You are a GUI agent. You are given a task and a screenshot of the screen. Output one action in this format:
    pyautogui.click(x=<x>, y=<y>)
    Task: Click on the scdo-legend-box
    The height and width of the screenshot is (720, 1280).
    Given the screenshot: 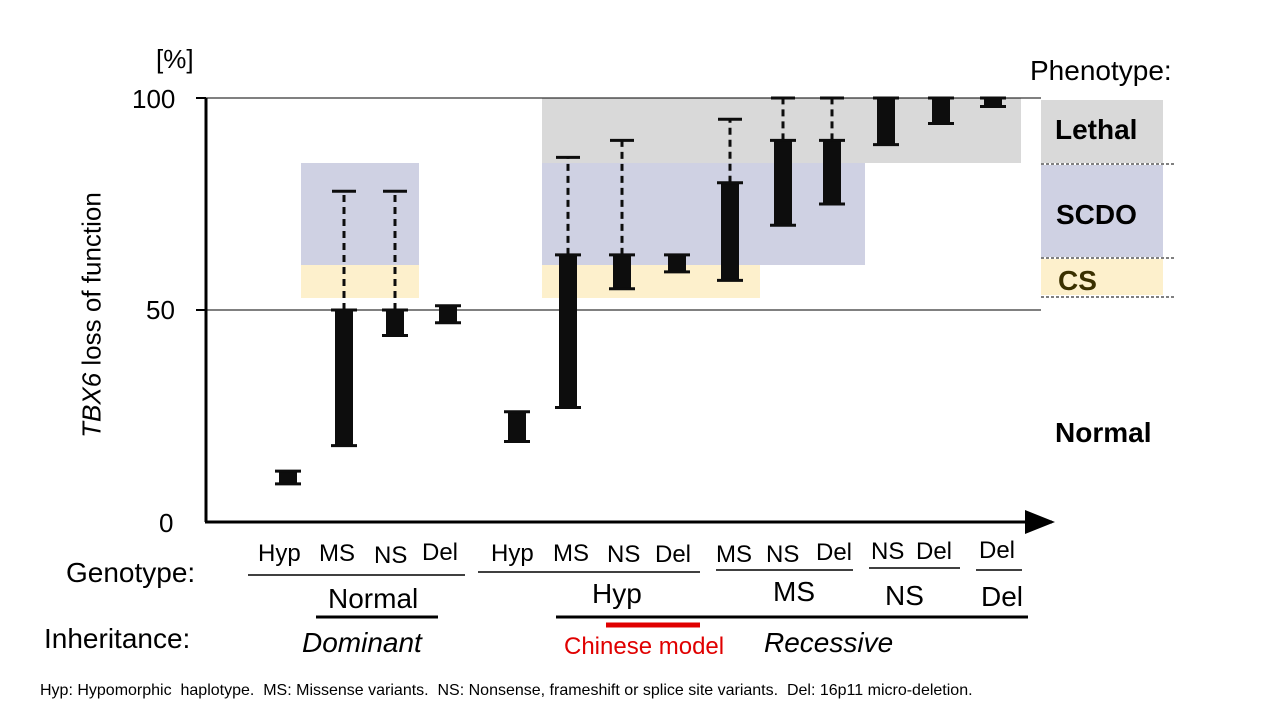 What is the action you would take?
    pyautogui.click(x=1102, y=211)
    